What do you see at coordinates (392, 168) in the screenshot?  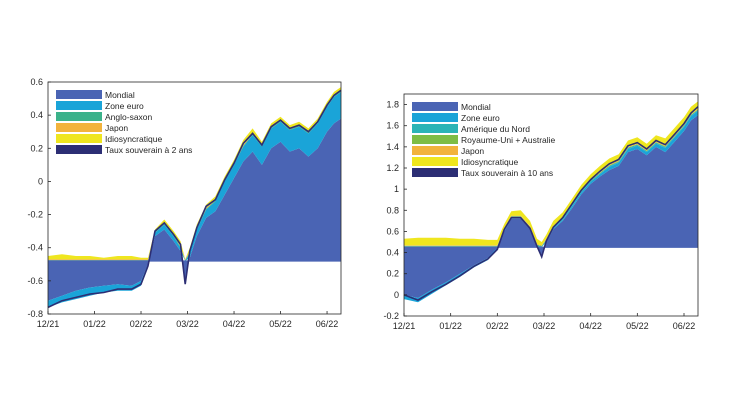 I see `y-tick-label: 1.2` at bounding box center [392, 168].